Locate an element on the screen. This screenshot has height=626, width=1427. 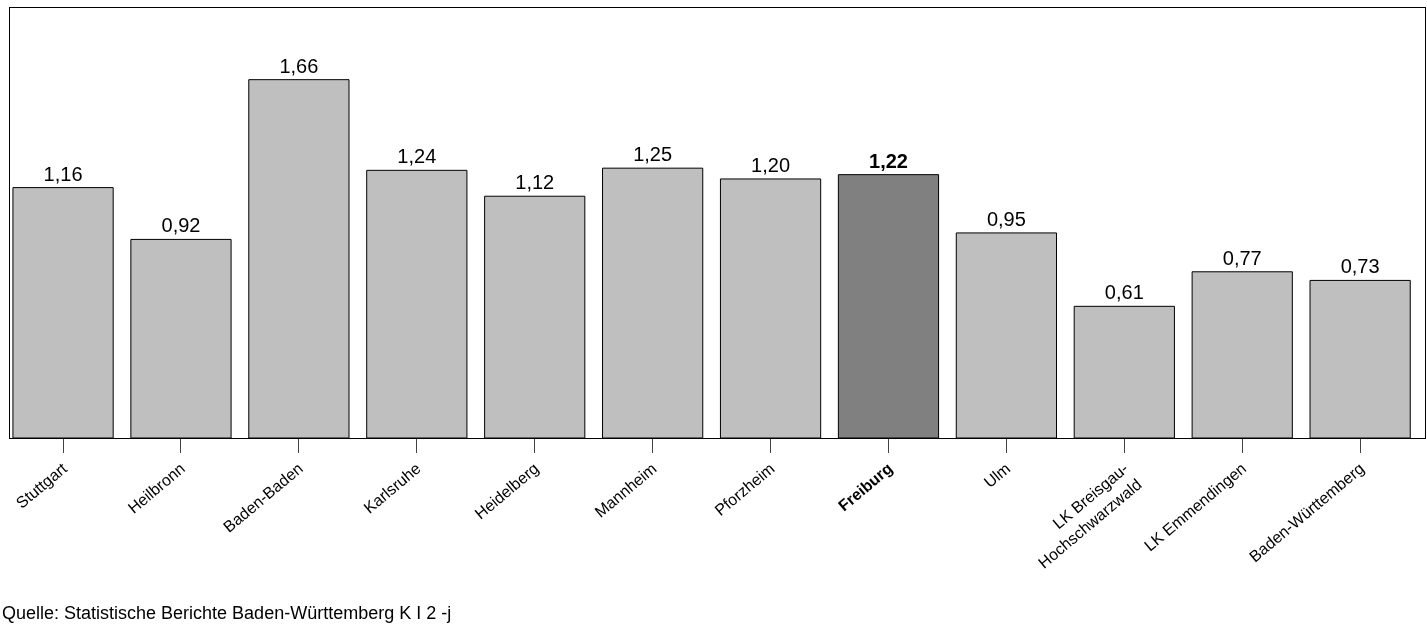
x-tick-label: Ulm is located at coordinates (997, 475).